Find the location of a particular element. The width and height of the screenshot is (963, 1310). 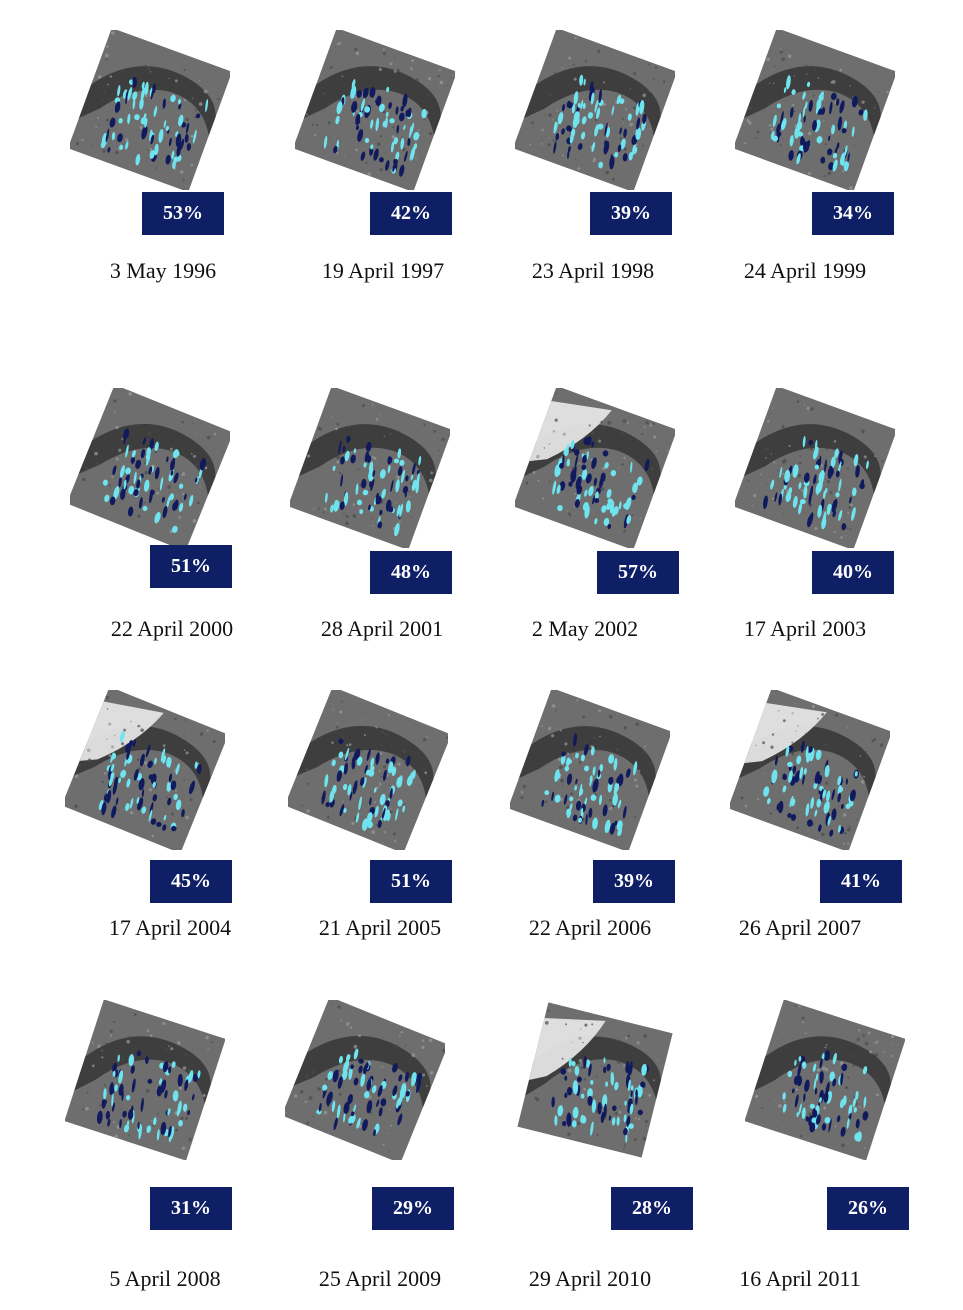

coverage-badge: 40% is located at coordinates (853, 572).